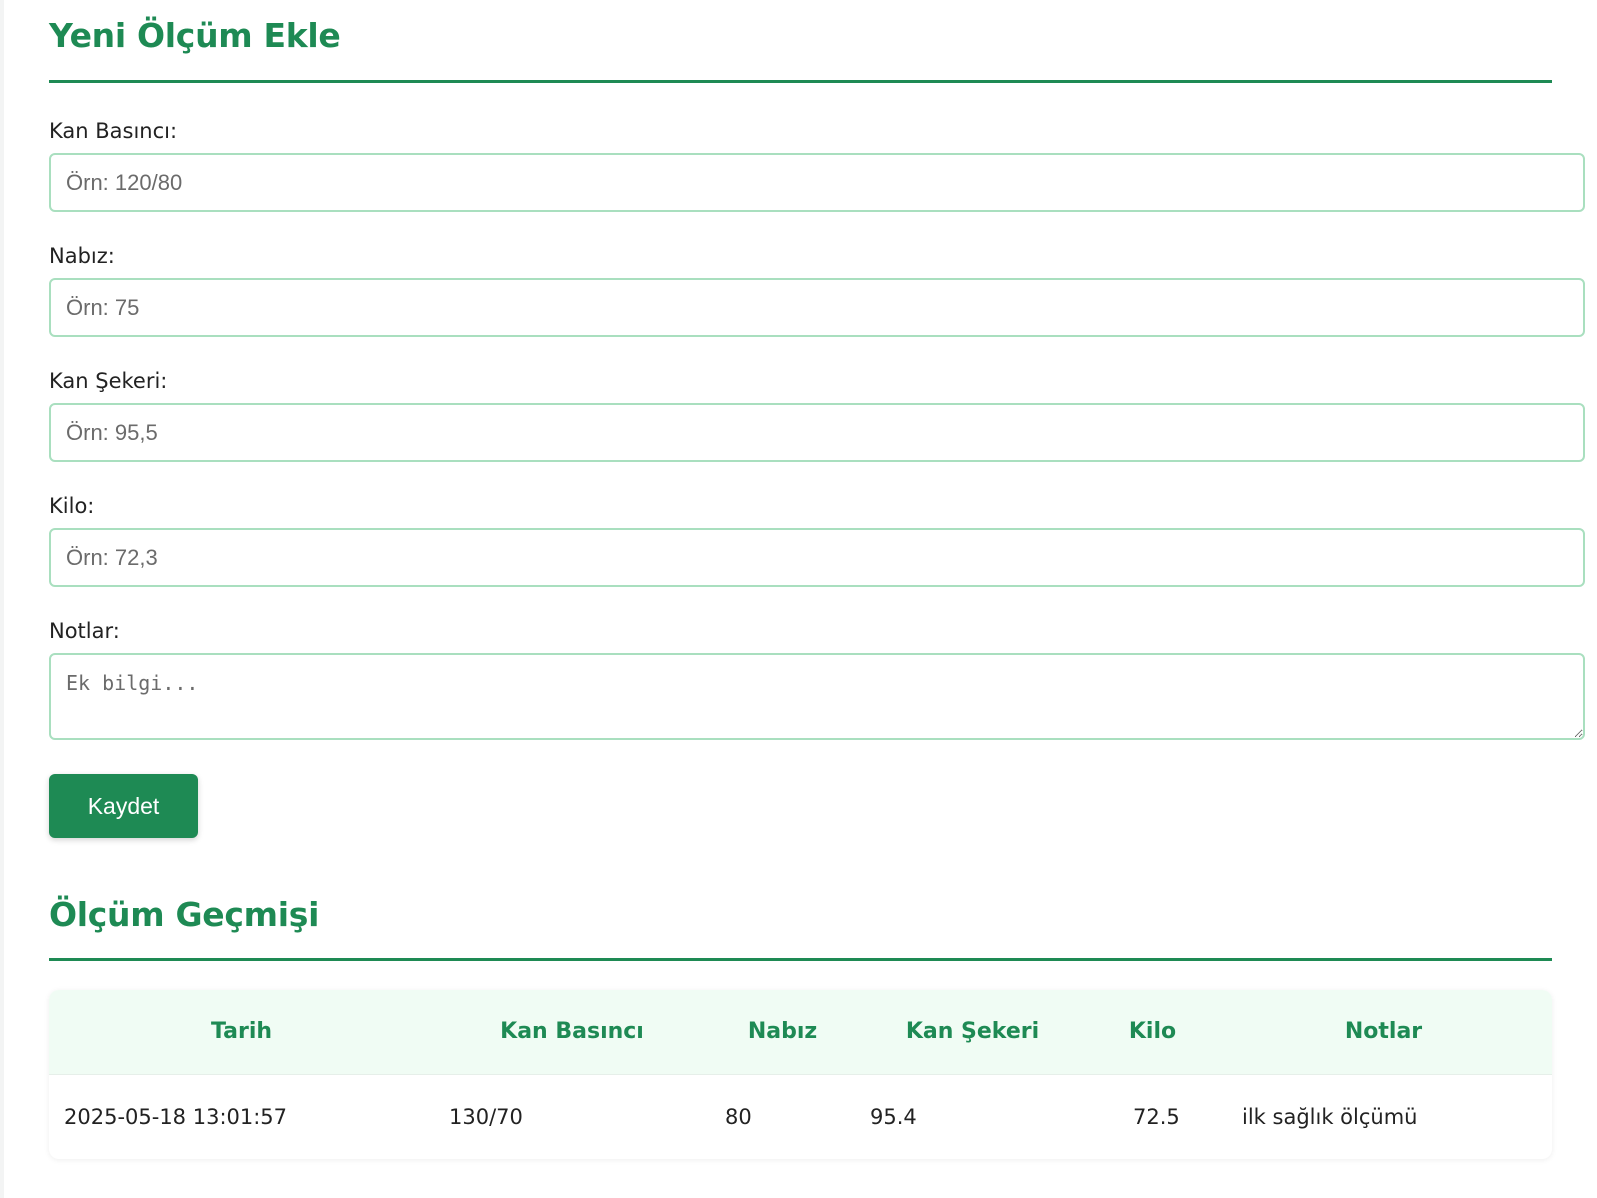  Describe the element at coordinates (241, 1032) in the screenshot. I see `column-header-date: Tarih` at that location.